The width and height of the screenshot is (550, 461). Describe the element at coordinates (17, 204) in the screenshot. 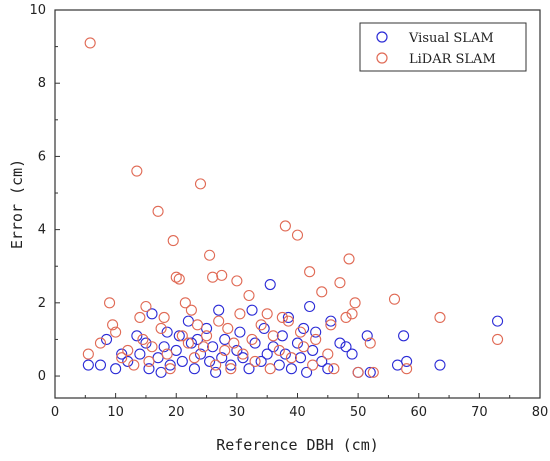

I see `y-axis-title: Error (cm)` at that location.